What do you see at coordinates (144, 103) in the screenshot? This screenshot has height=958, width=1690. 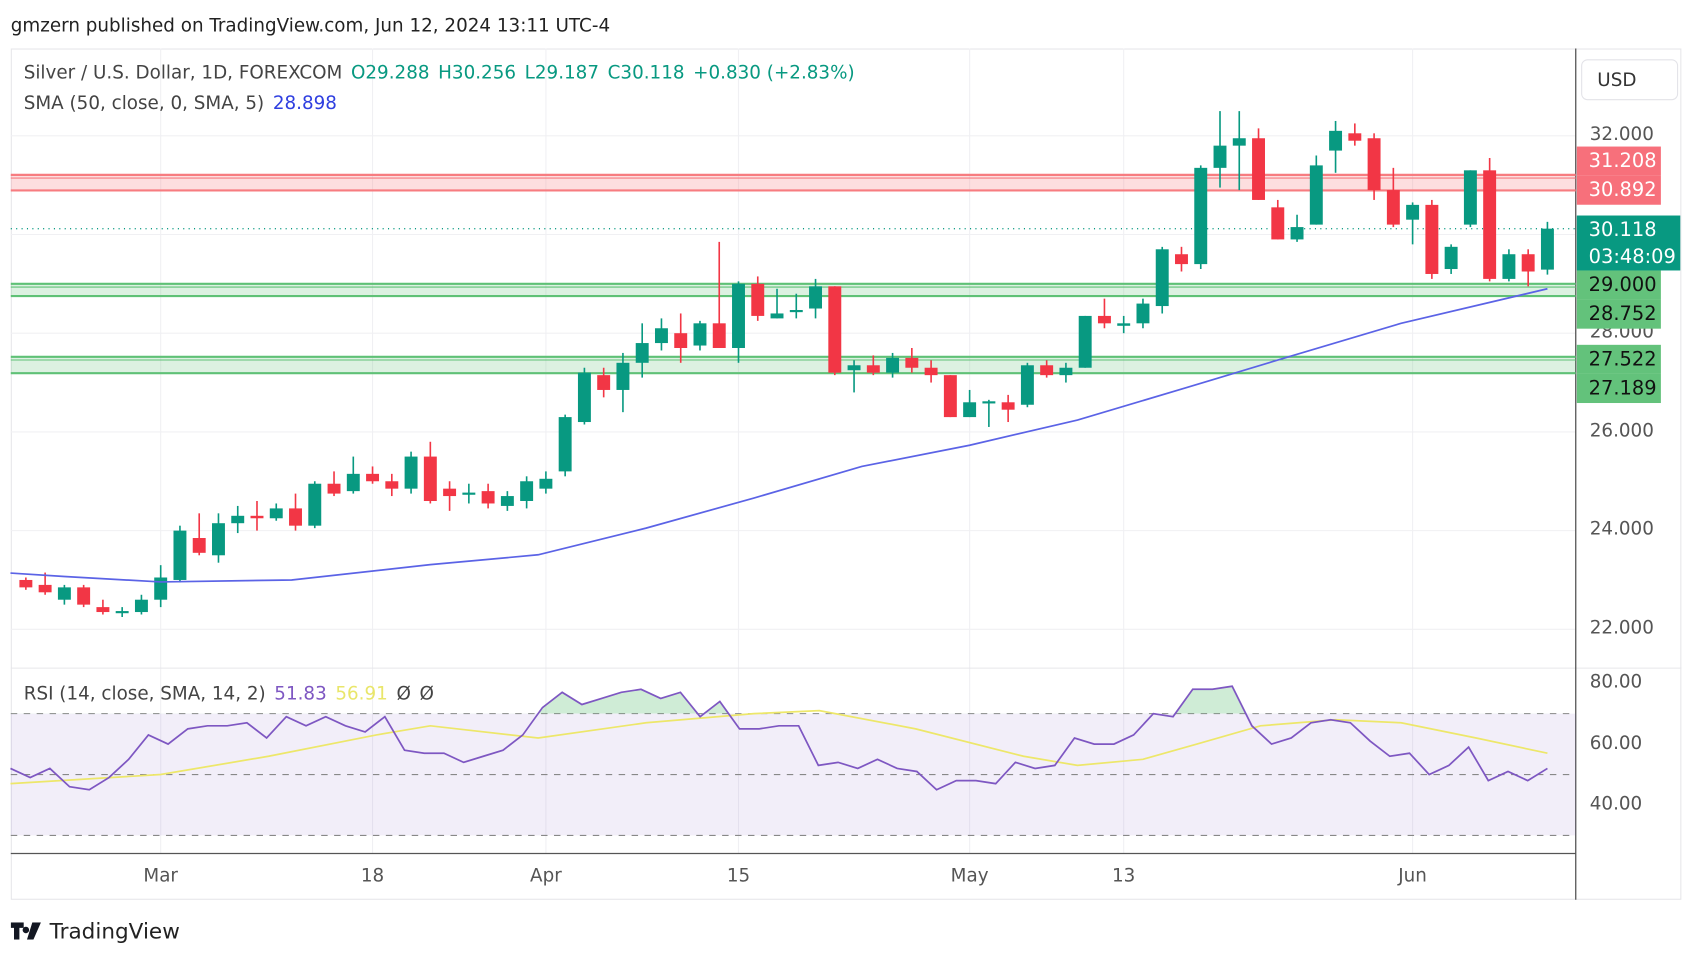 I see `sma-label: SMA (50, close, 0, SMA, 5)` at bounding box center [144, 103].